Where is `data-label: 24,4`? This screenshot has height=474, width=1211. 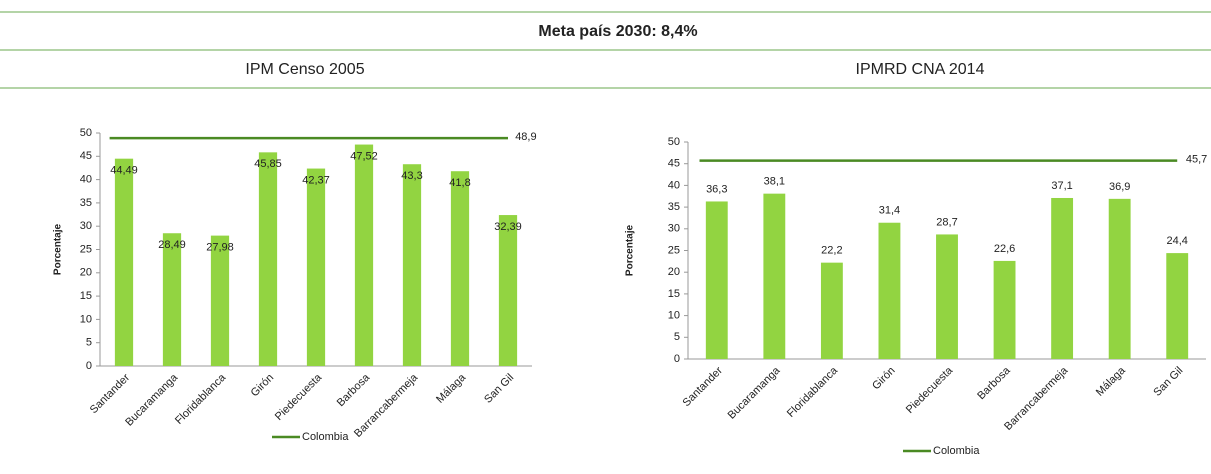
data-label: 24,4 is located at coordinates (1177, 241).